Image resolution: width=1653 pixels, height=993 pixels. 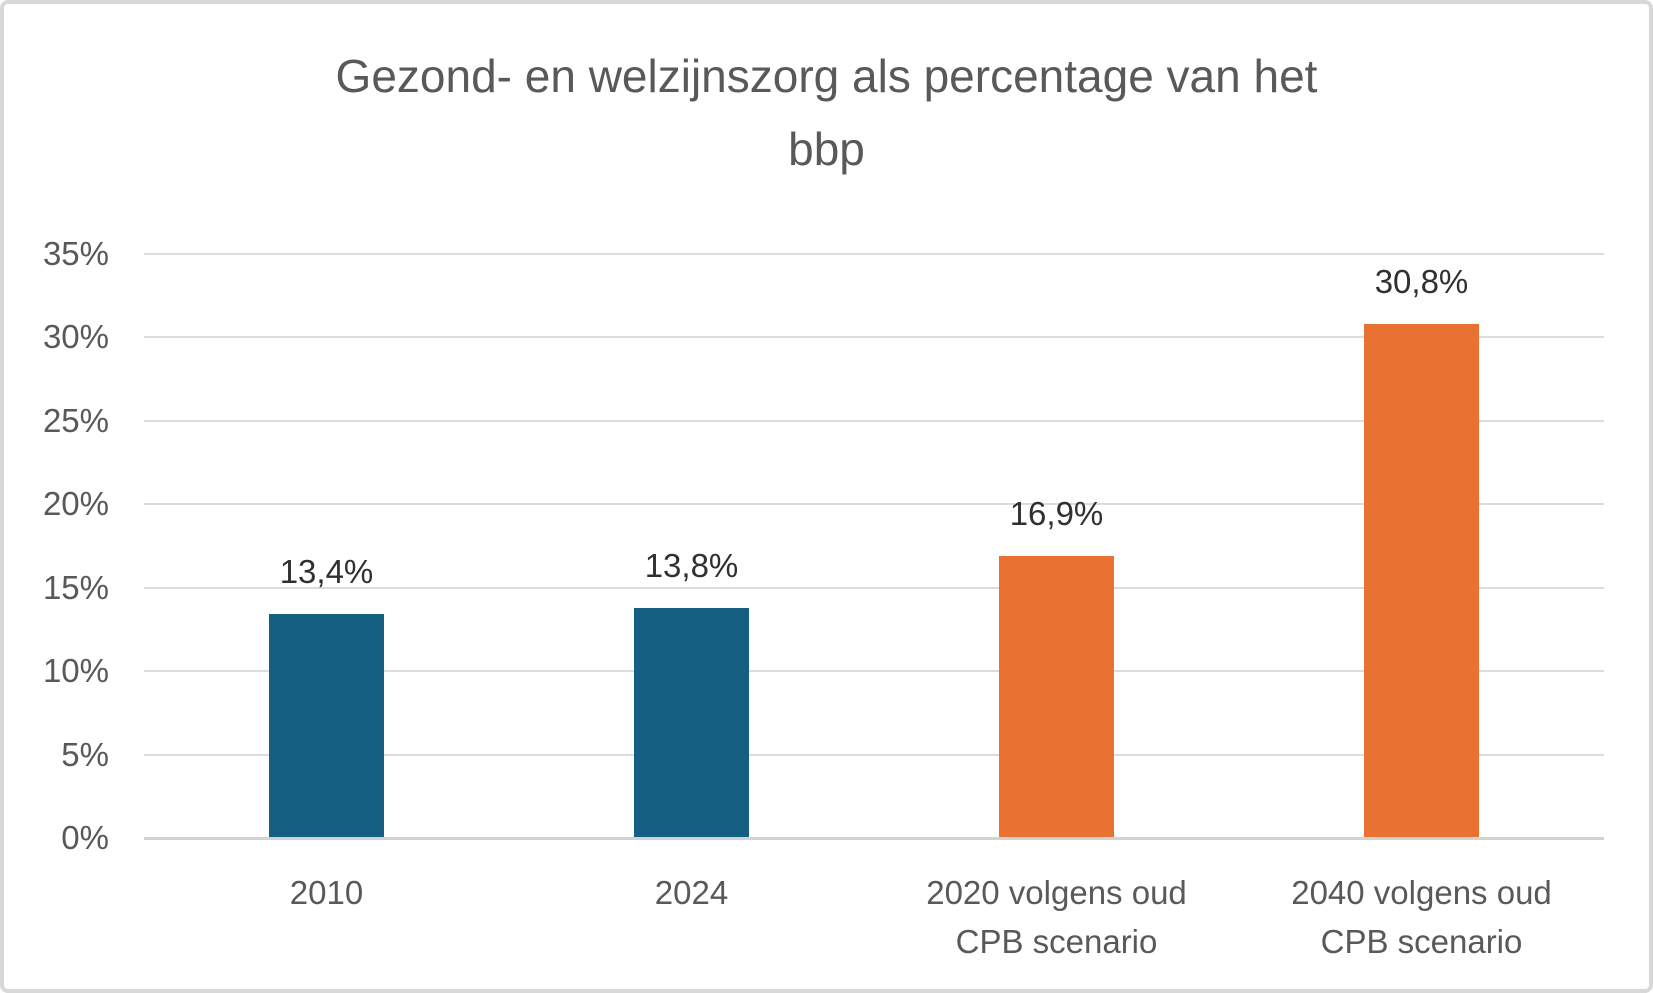 I want to click on bar-data-label: 13,8%, so click(x=691, y=565).